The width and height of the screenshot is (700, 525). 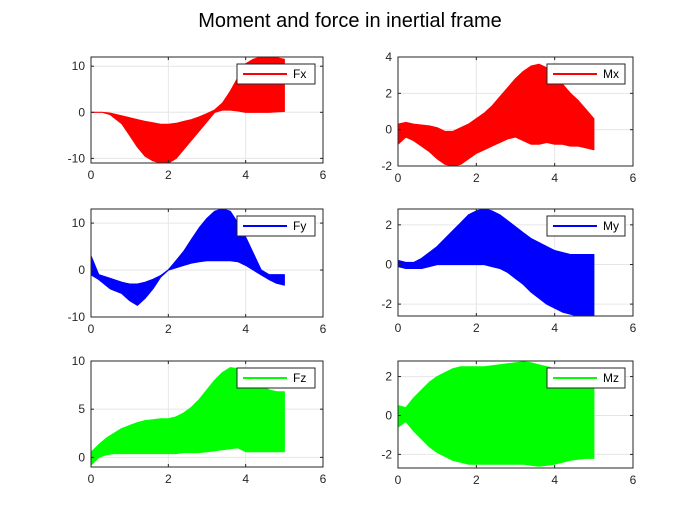 I want to click on legend: Fy, so click(x=276, y=226).